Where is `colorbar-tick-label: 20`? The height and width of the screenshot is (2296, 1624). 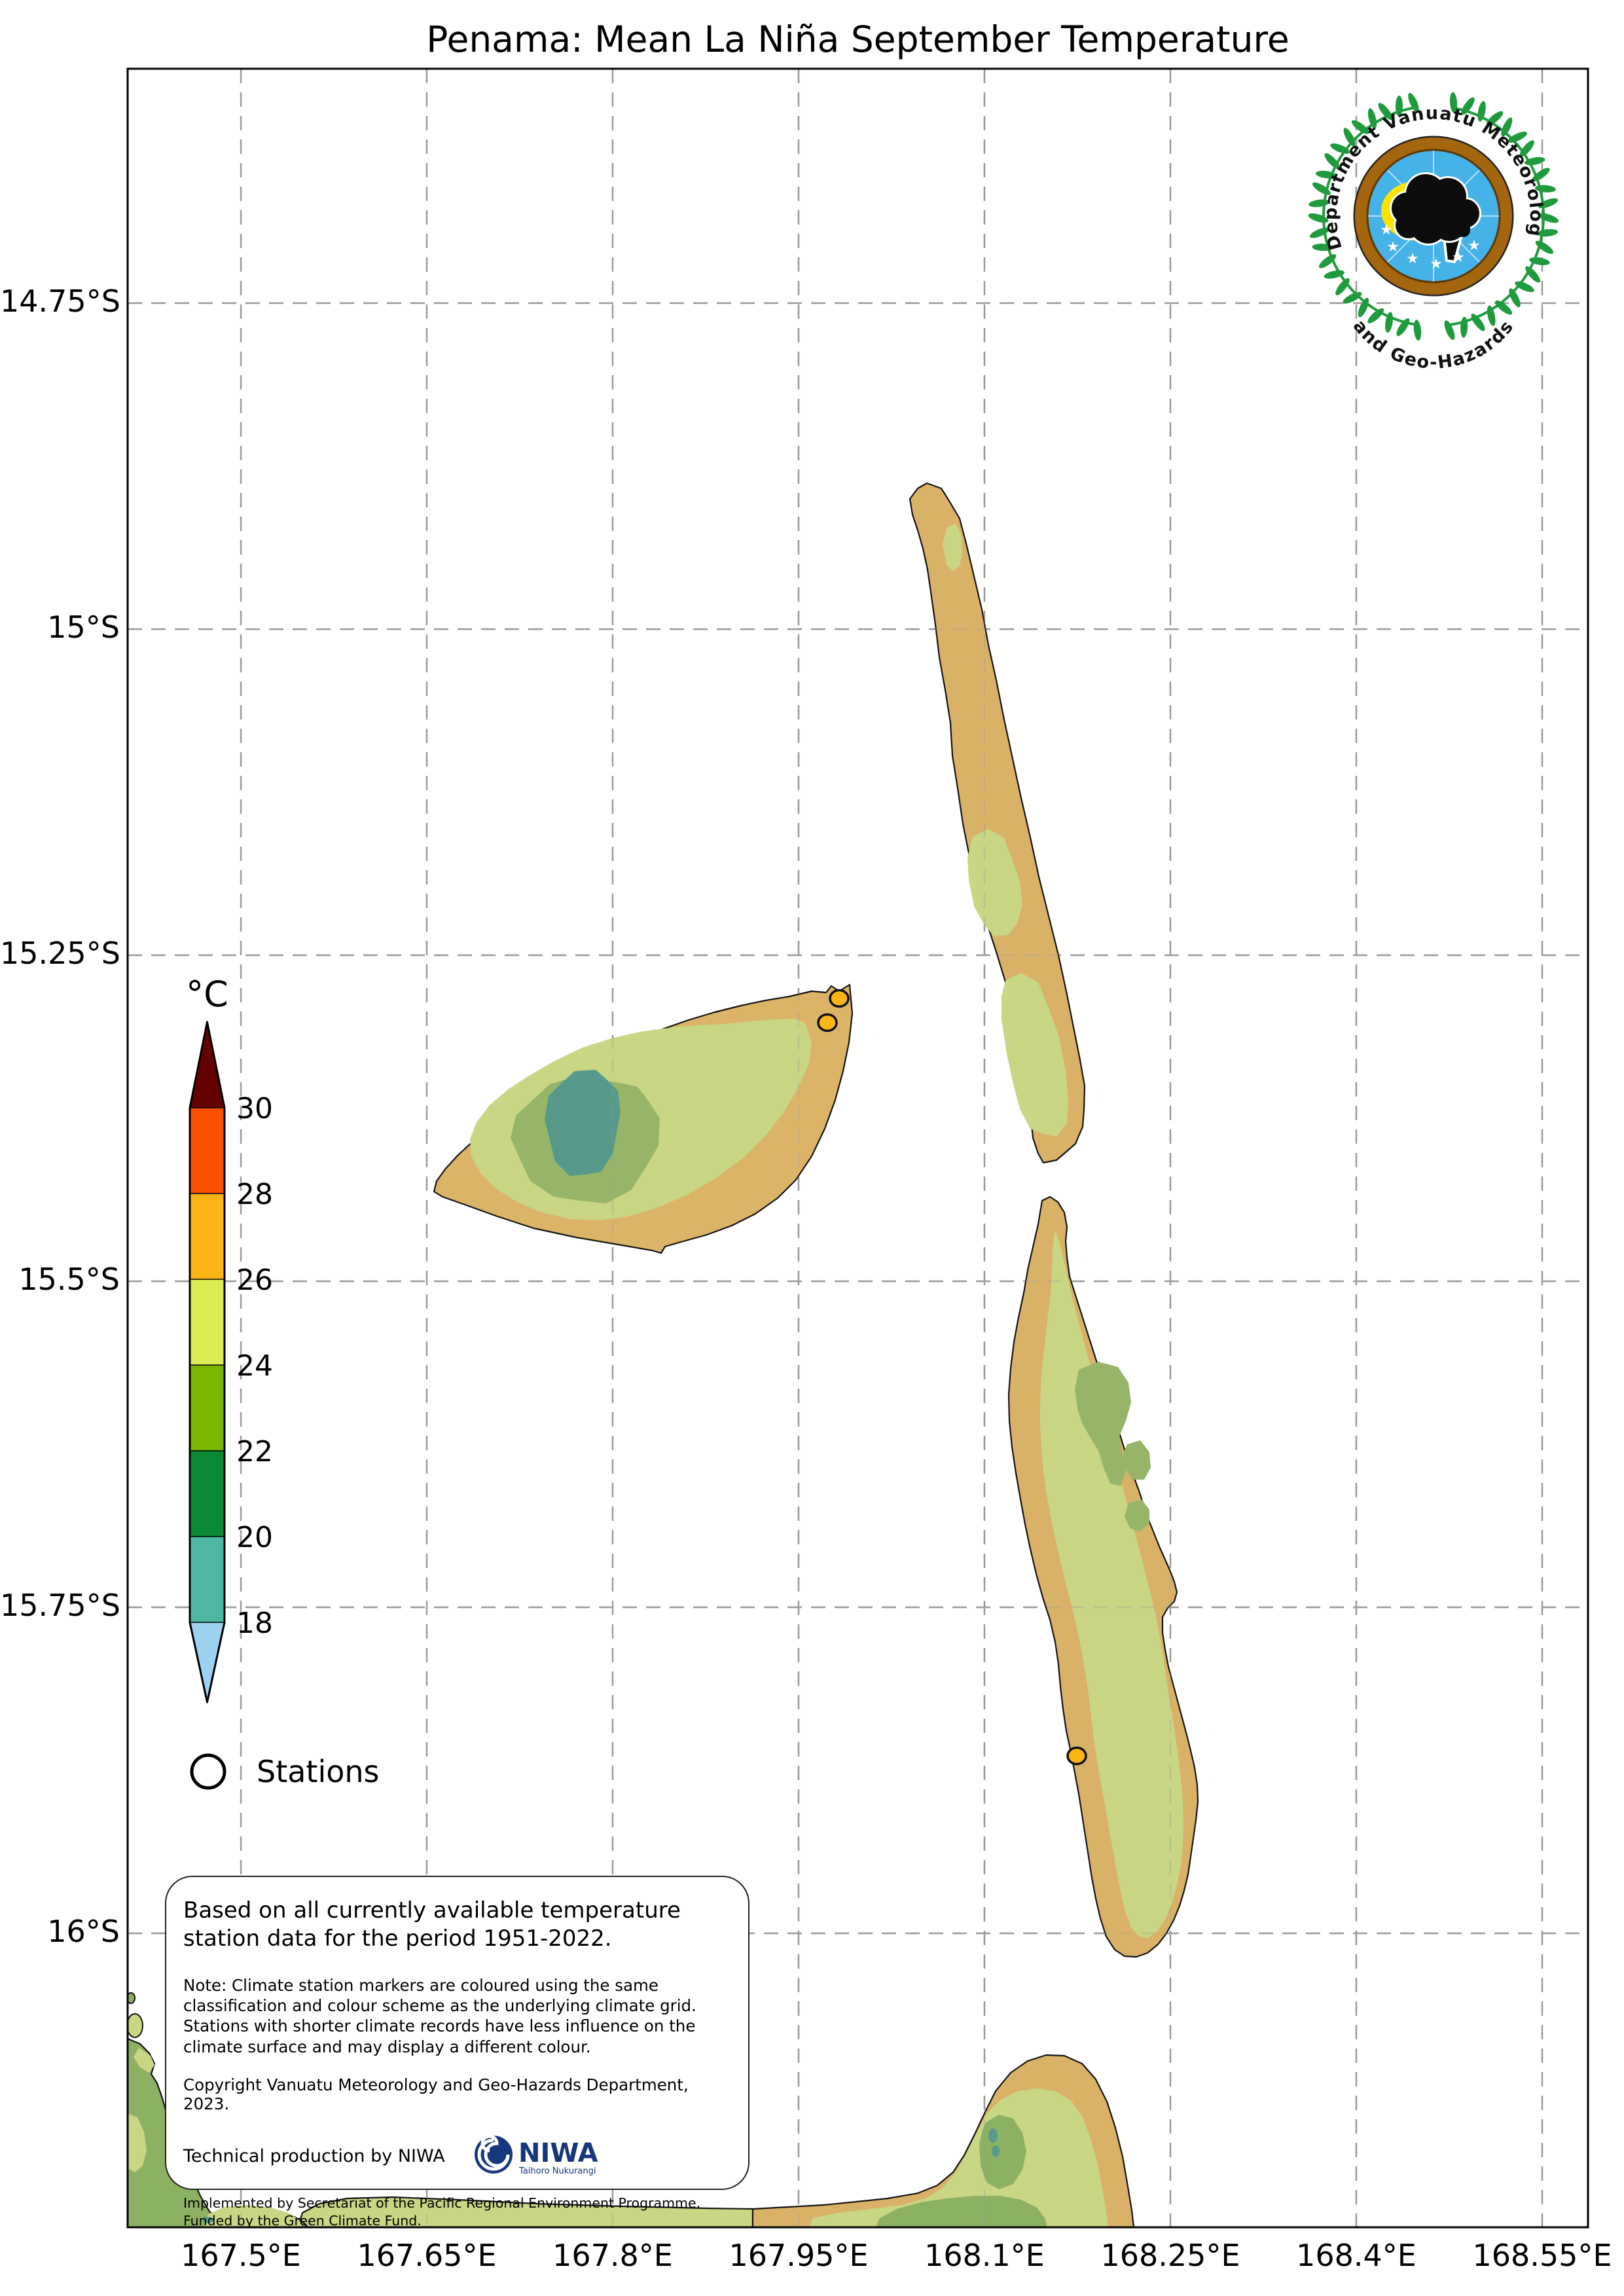
colorbar-tick-label: 20 is located at coordinates (254, 1537).